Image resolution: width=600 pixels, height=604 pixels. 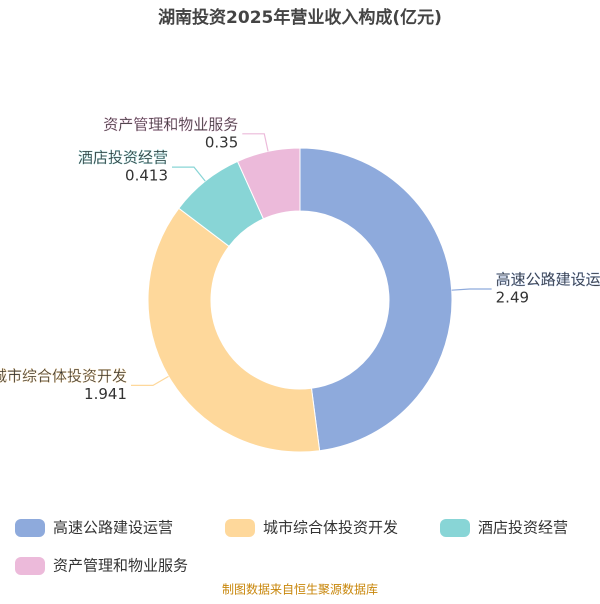 What do you see at coordinates (300, 589) in the screenshot?
I see `source-note: 制图数据来自恒生聚源数据库` at bounding box center [300, 589].